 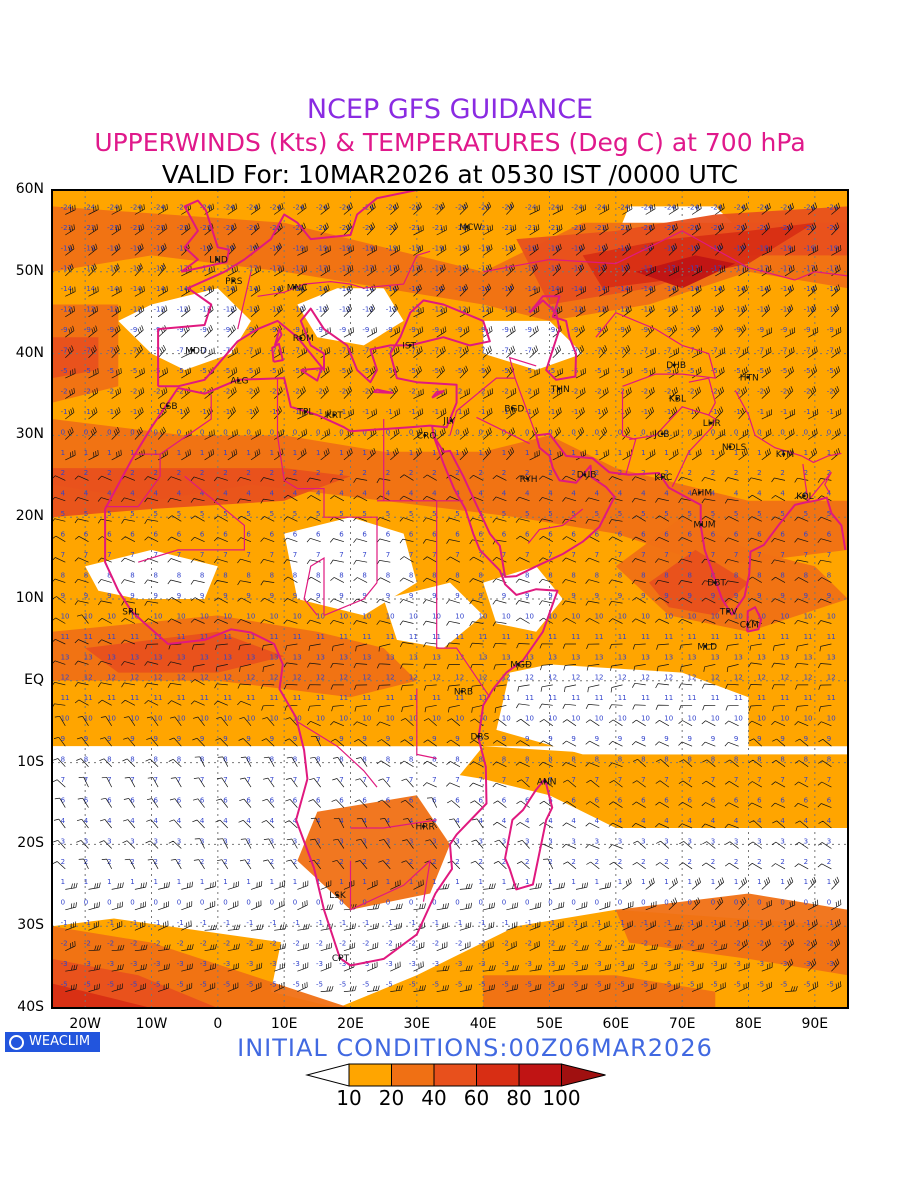 I want to click on temperature-value: -21, so click(x=414, y=228).